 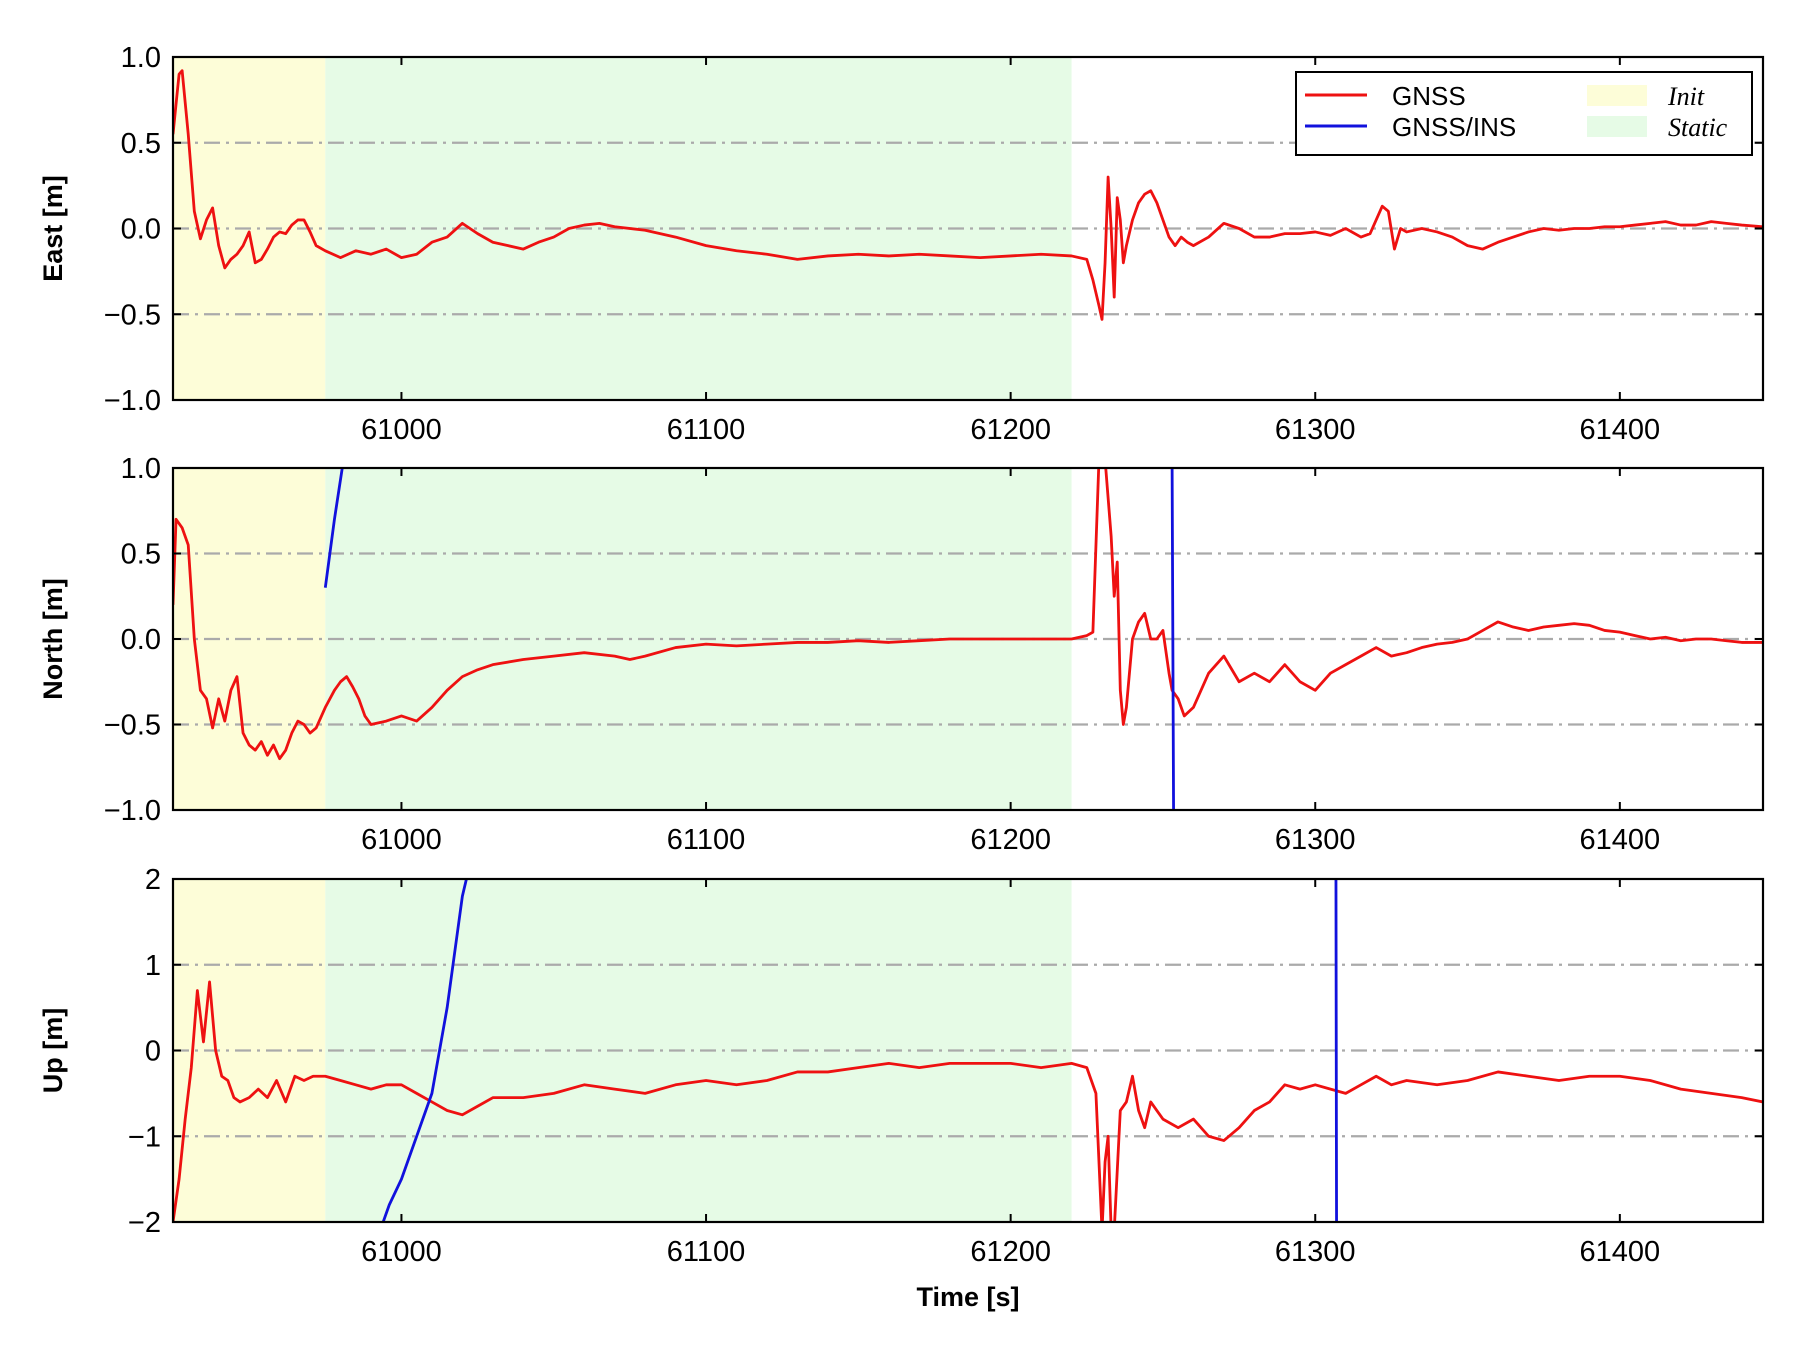 What do you see at coordinates (153, 880) in the screenshot?
I see `y-tick-label: 2` at bounding box center [153, 880].